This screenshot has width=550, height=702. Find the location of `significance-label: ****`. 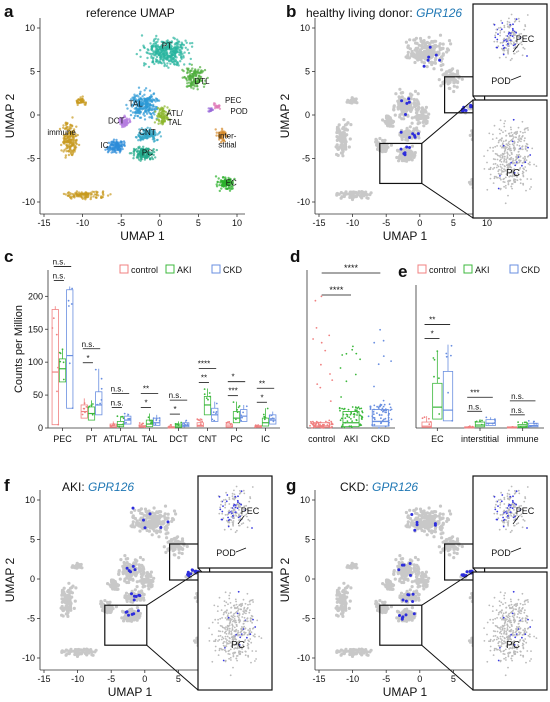

significance-label: **** is located at coordinates (204, 364).